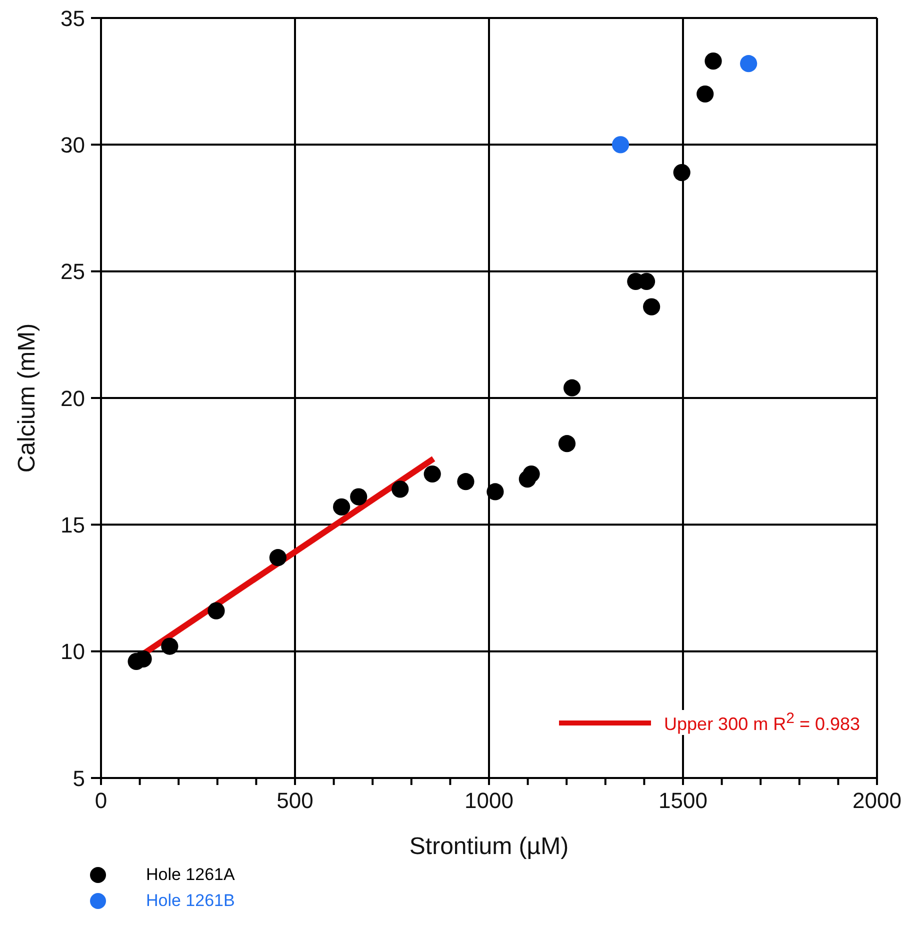 The width and height of the screenshot is (903, 936). What do you see at coordinates (190, 901) in the screenshot?
I see `legend-label: Hole 1261B` at bounding box center [190, 901].